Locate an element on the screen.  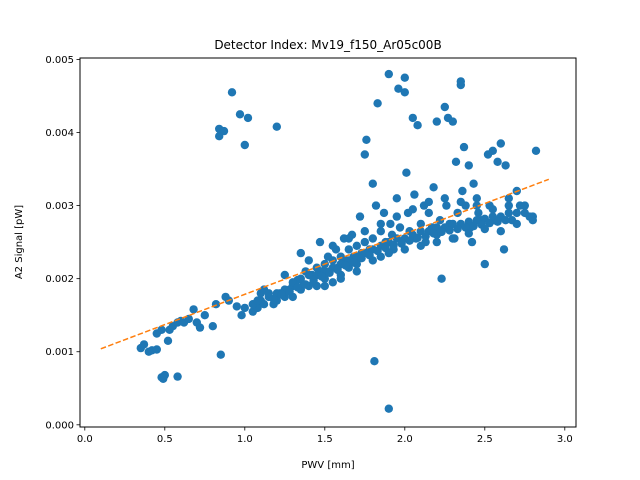
chart-title: Detector Index: Mv19_f150_Ar05c00B is located at coordinates (327, 45).